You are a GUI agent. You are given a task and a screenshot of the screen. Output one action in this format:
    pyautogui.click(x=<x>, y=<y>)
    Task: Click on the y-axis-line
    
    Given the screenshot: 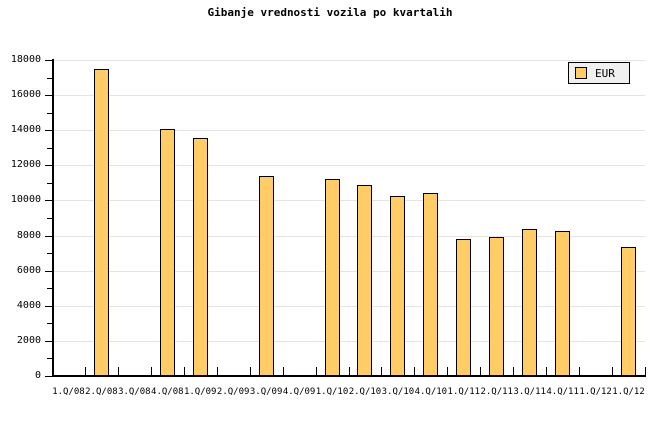 What is the action you would take?
    pyautogui.click(x=53, y=218)
    